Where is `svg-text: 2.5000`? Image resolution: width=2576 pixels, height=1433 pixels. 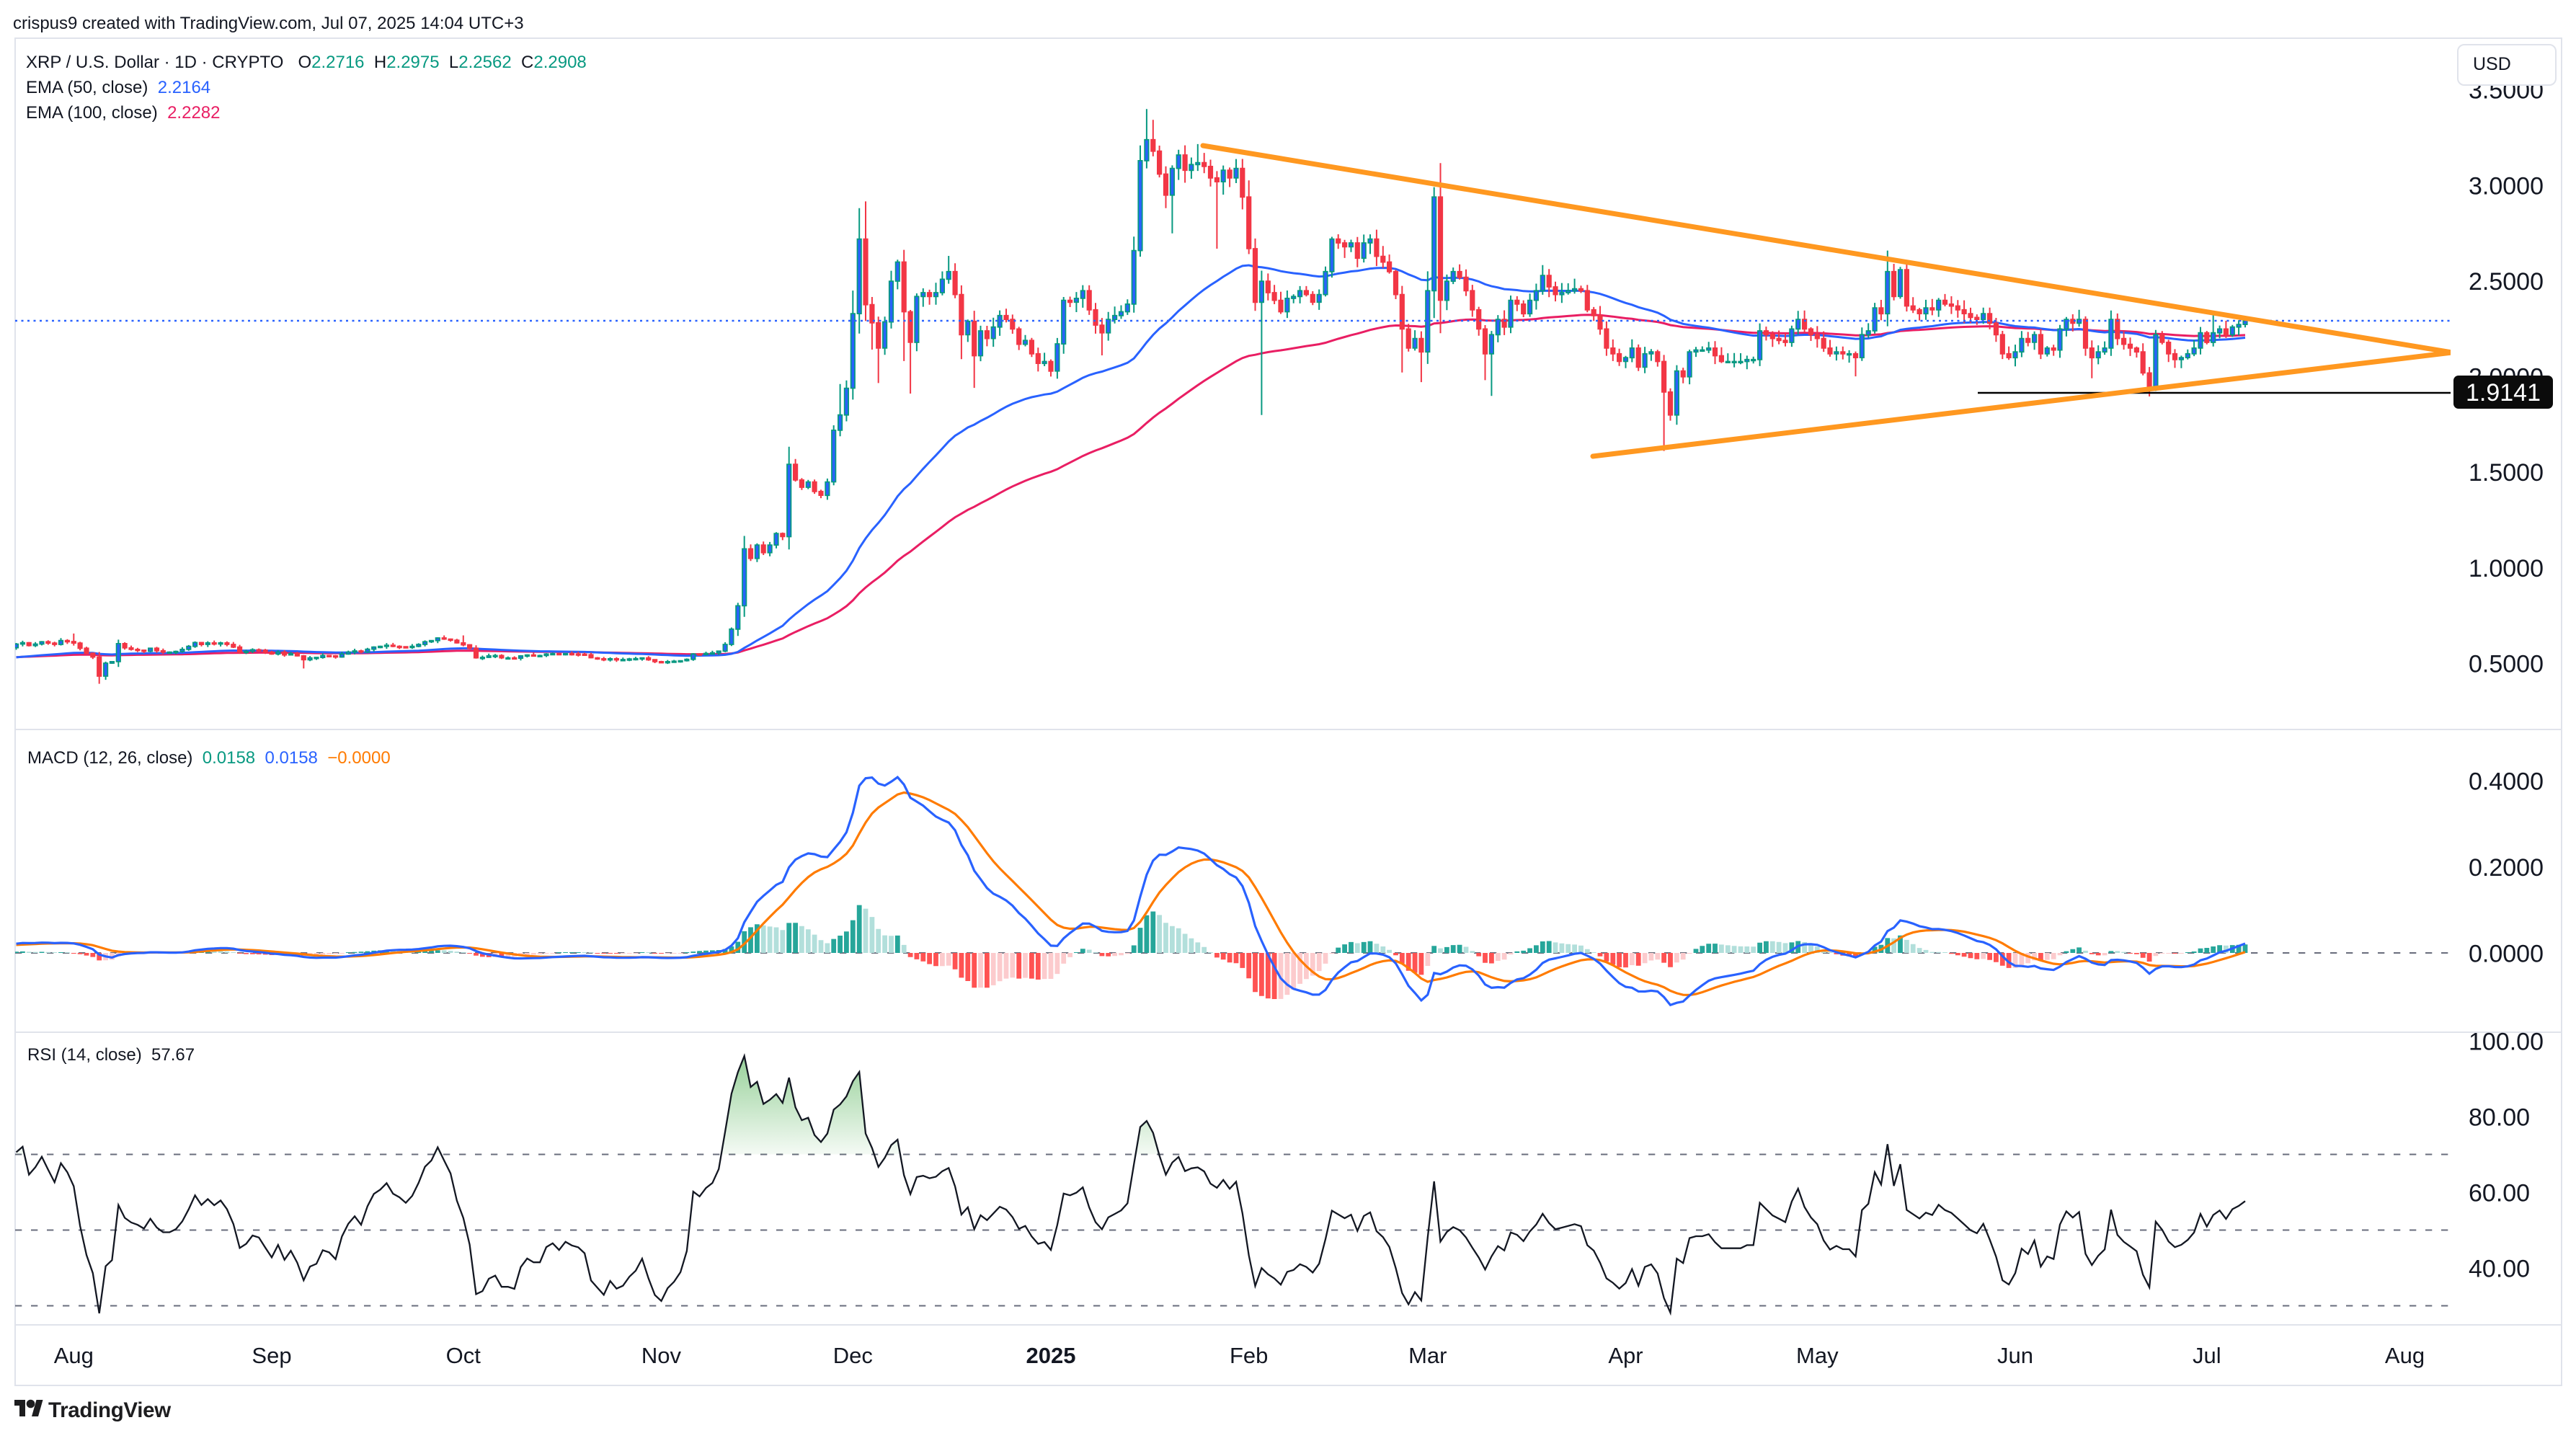
svg-text: 2.5000 is located at coordinates (2506, 282).